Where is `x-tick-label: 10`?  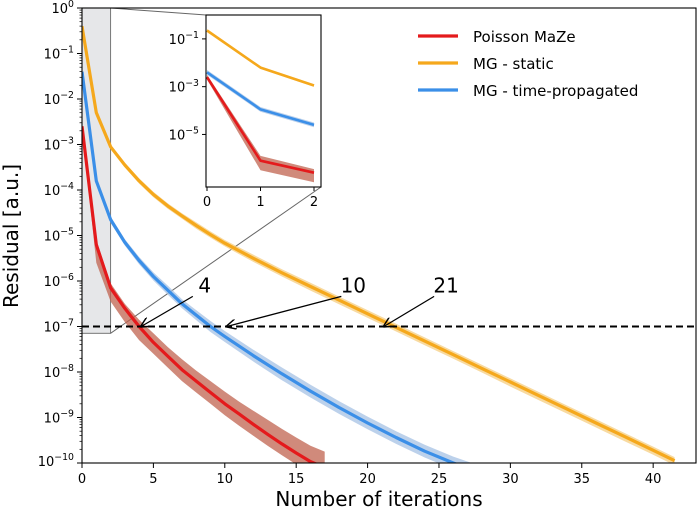
x-tick-label: 10 is located at coordinates (225, 479).